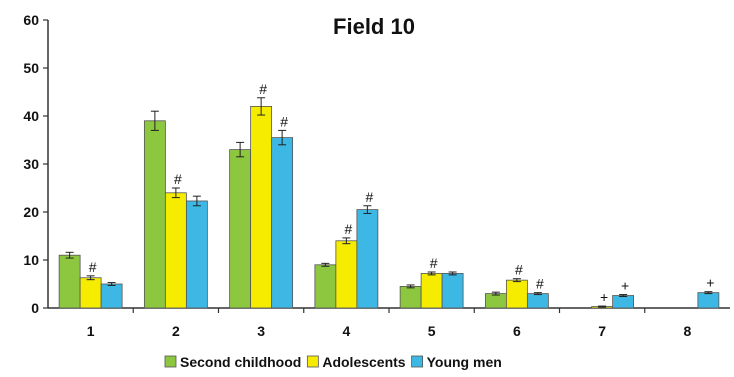  What do you see at coordinates (602, 331) in the screenshot?
I see `x-tick-label: 7` at bounding box center [602, 331].